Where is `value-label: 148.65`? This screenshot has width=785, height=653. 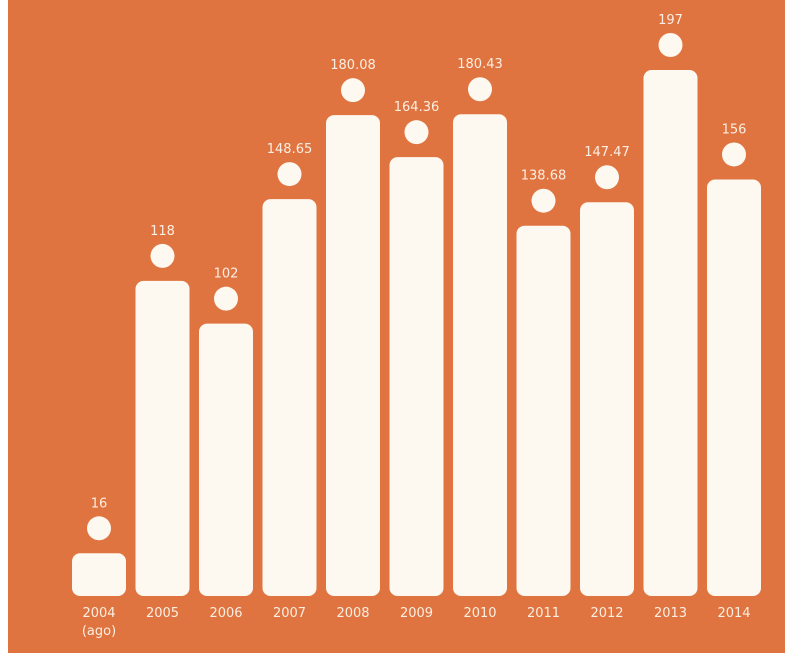 value-label: 148.65 is located at coordinates (290, 149).